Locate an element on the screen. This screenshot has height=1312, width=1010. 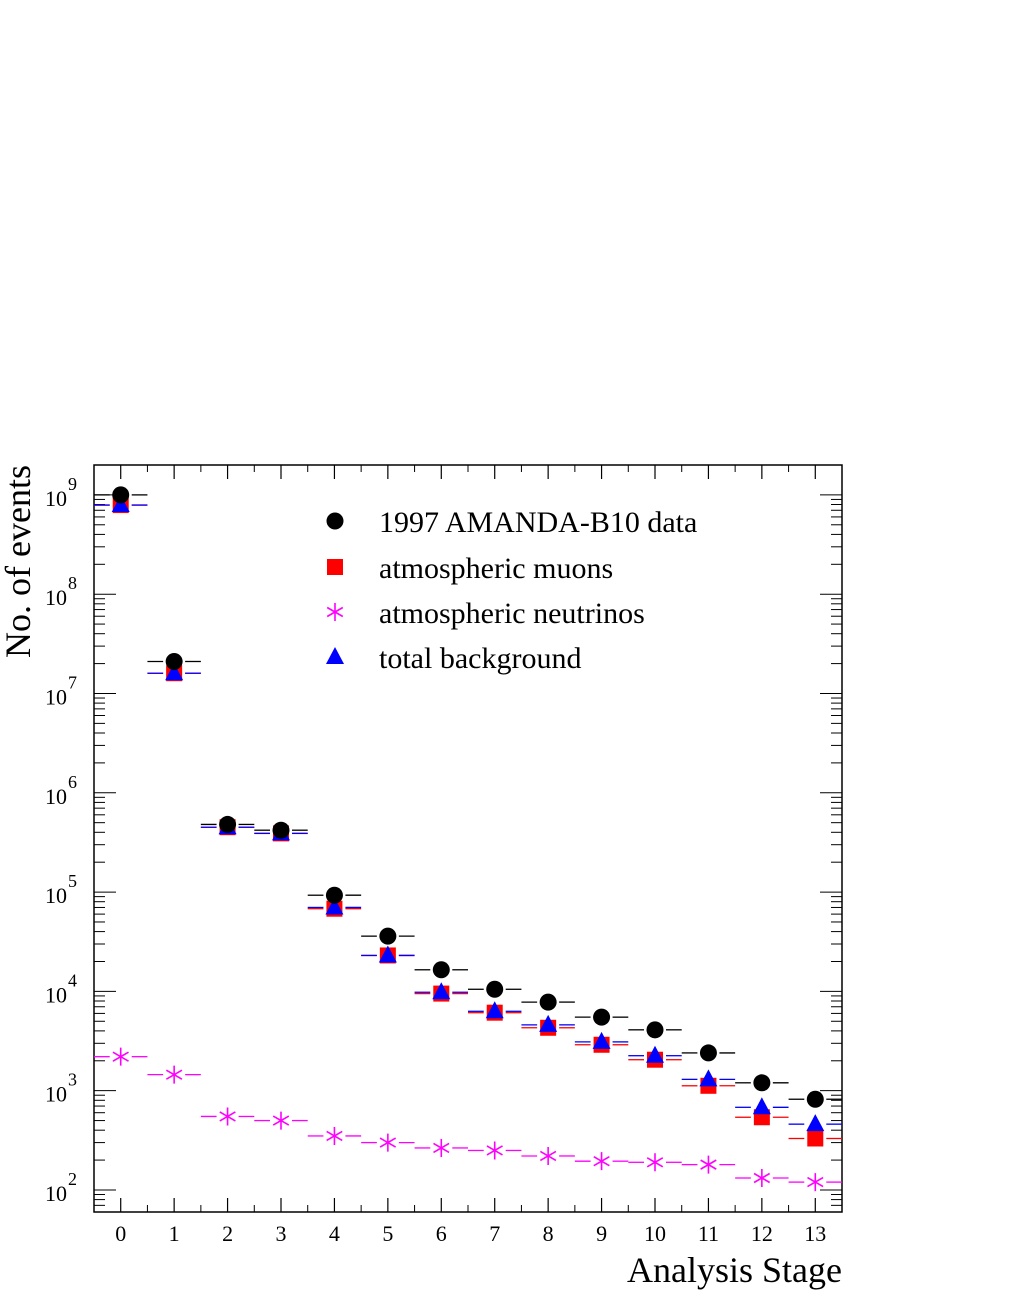
x-axis-label: Analysis Stage is located at coordinates (734, 1270).